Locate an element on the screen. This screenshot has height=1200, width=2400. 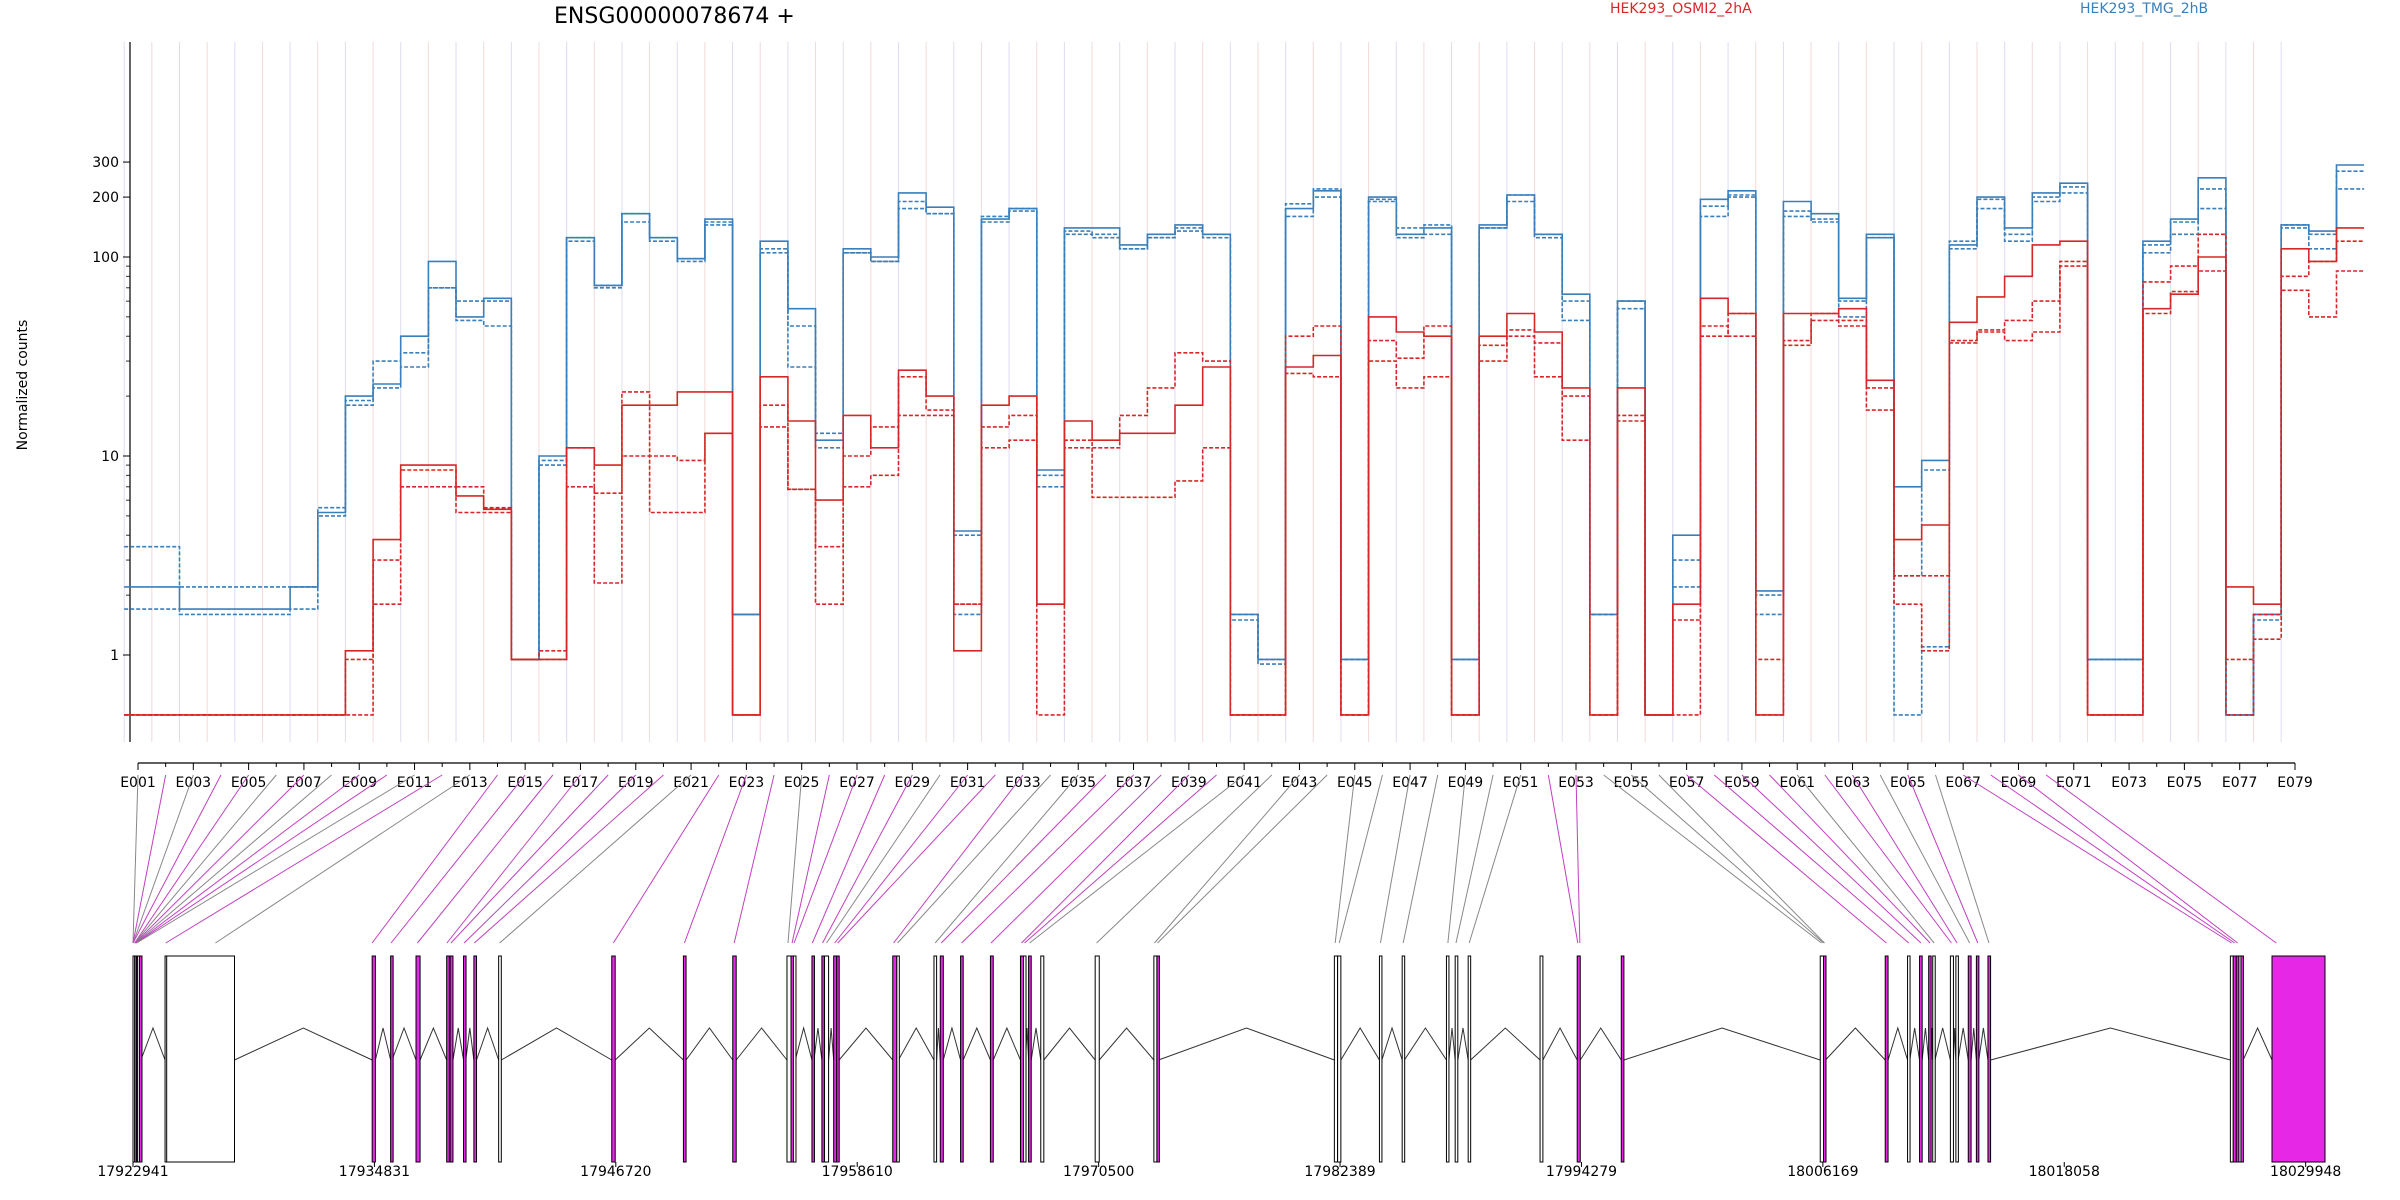
exon-link-lines is located at coordinates (1204, 859).